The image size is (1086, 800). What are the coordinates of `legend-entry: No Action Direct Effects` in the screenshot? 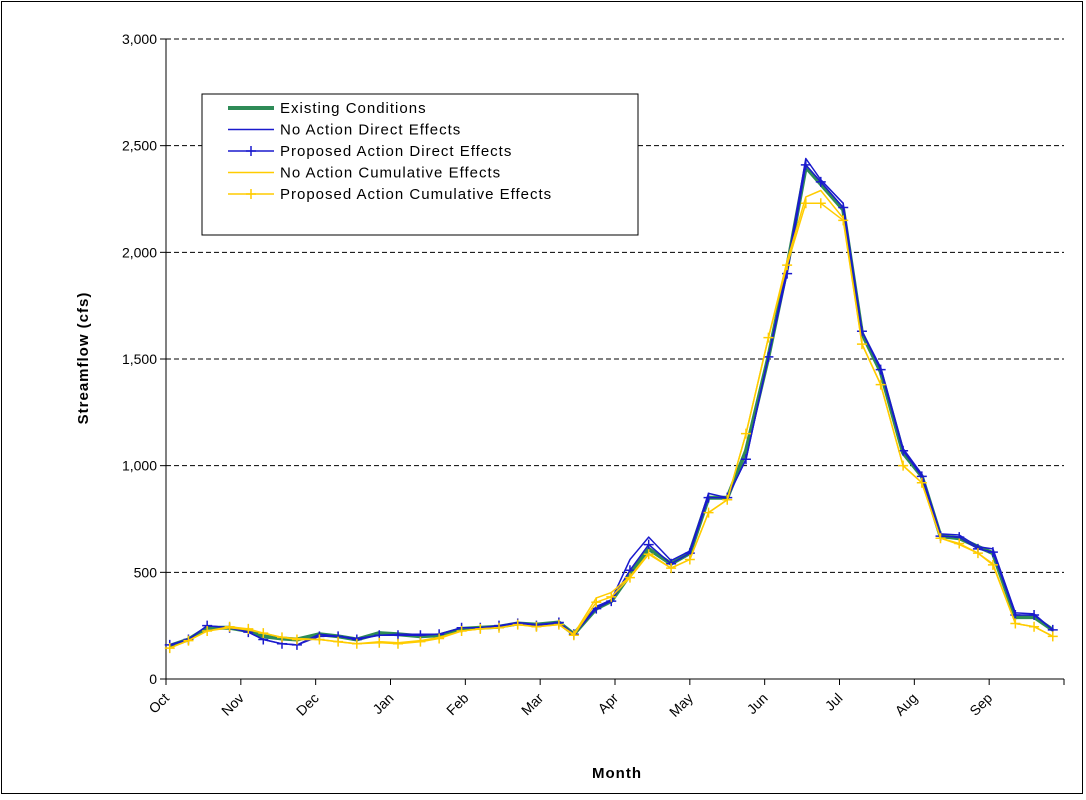 It's located at (344, 130).